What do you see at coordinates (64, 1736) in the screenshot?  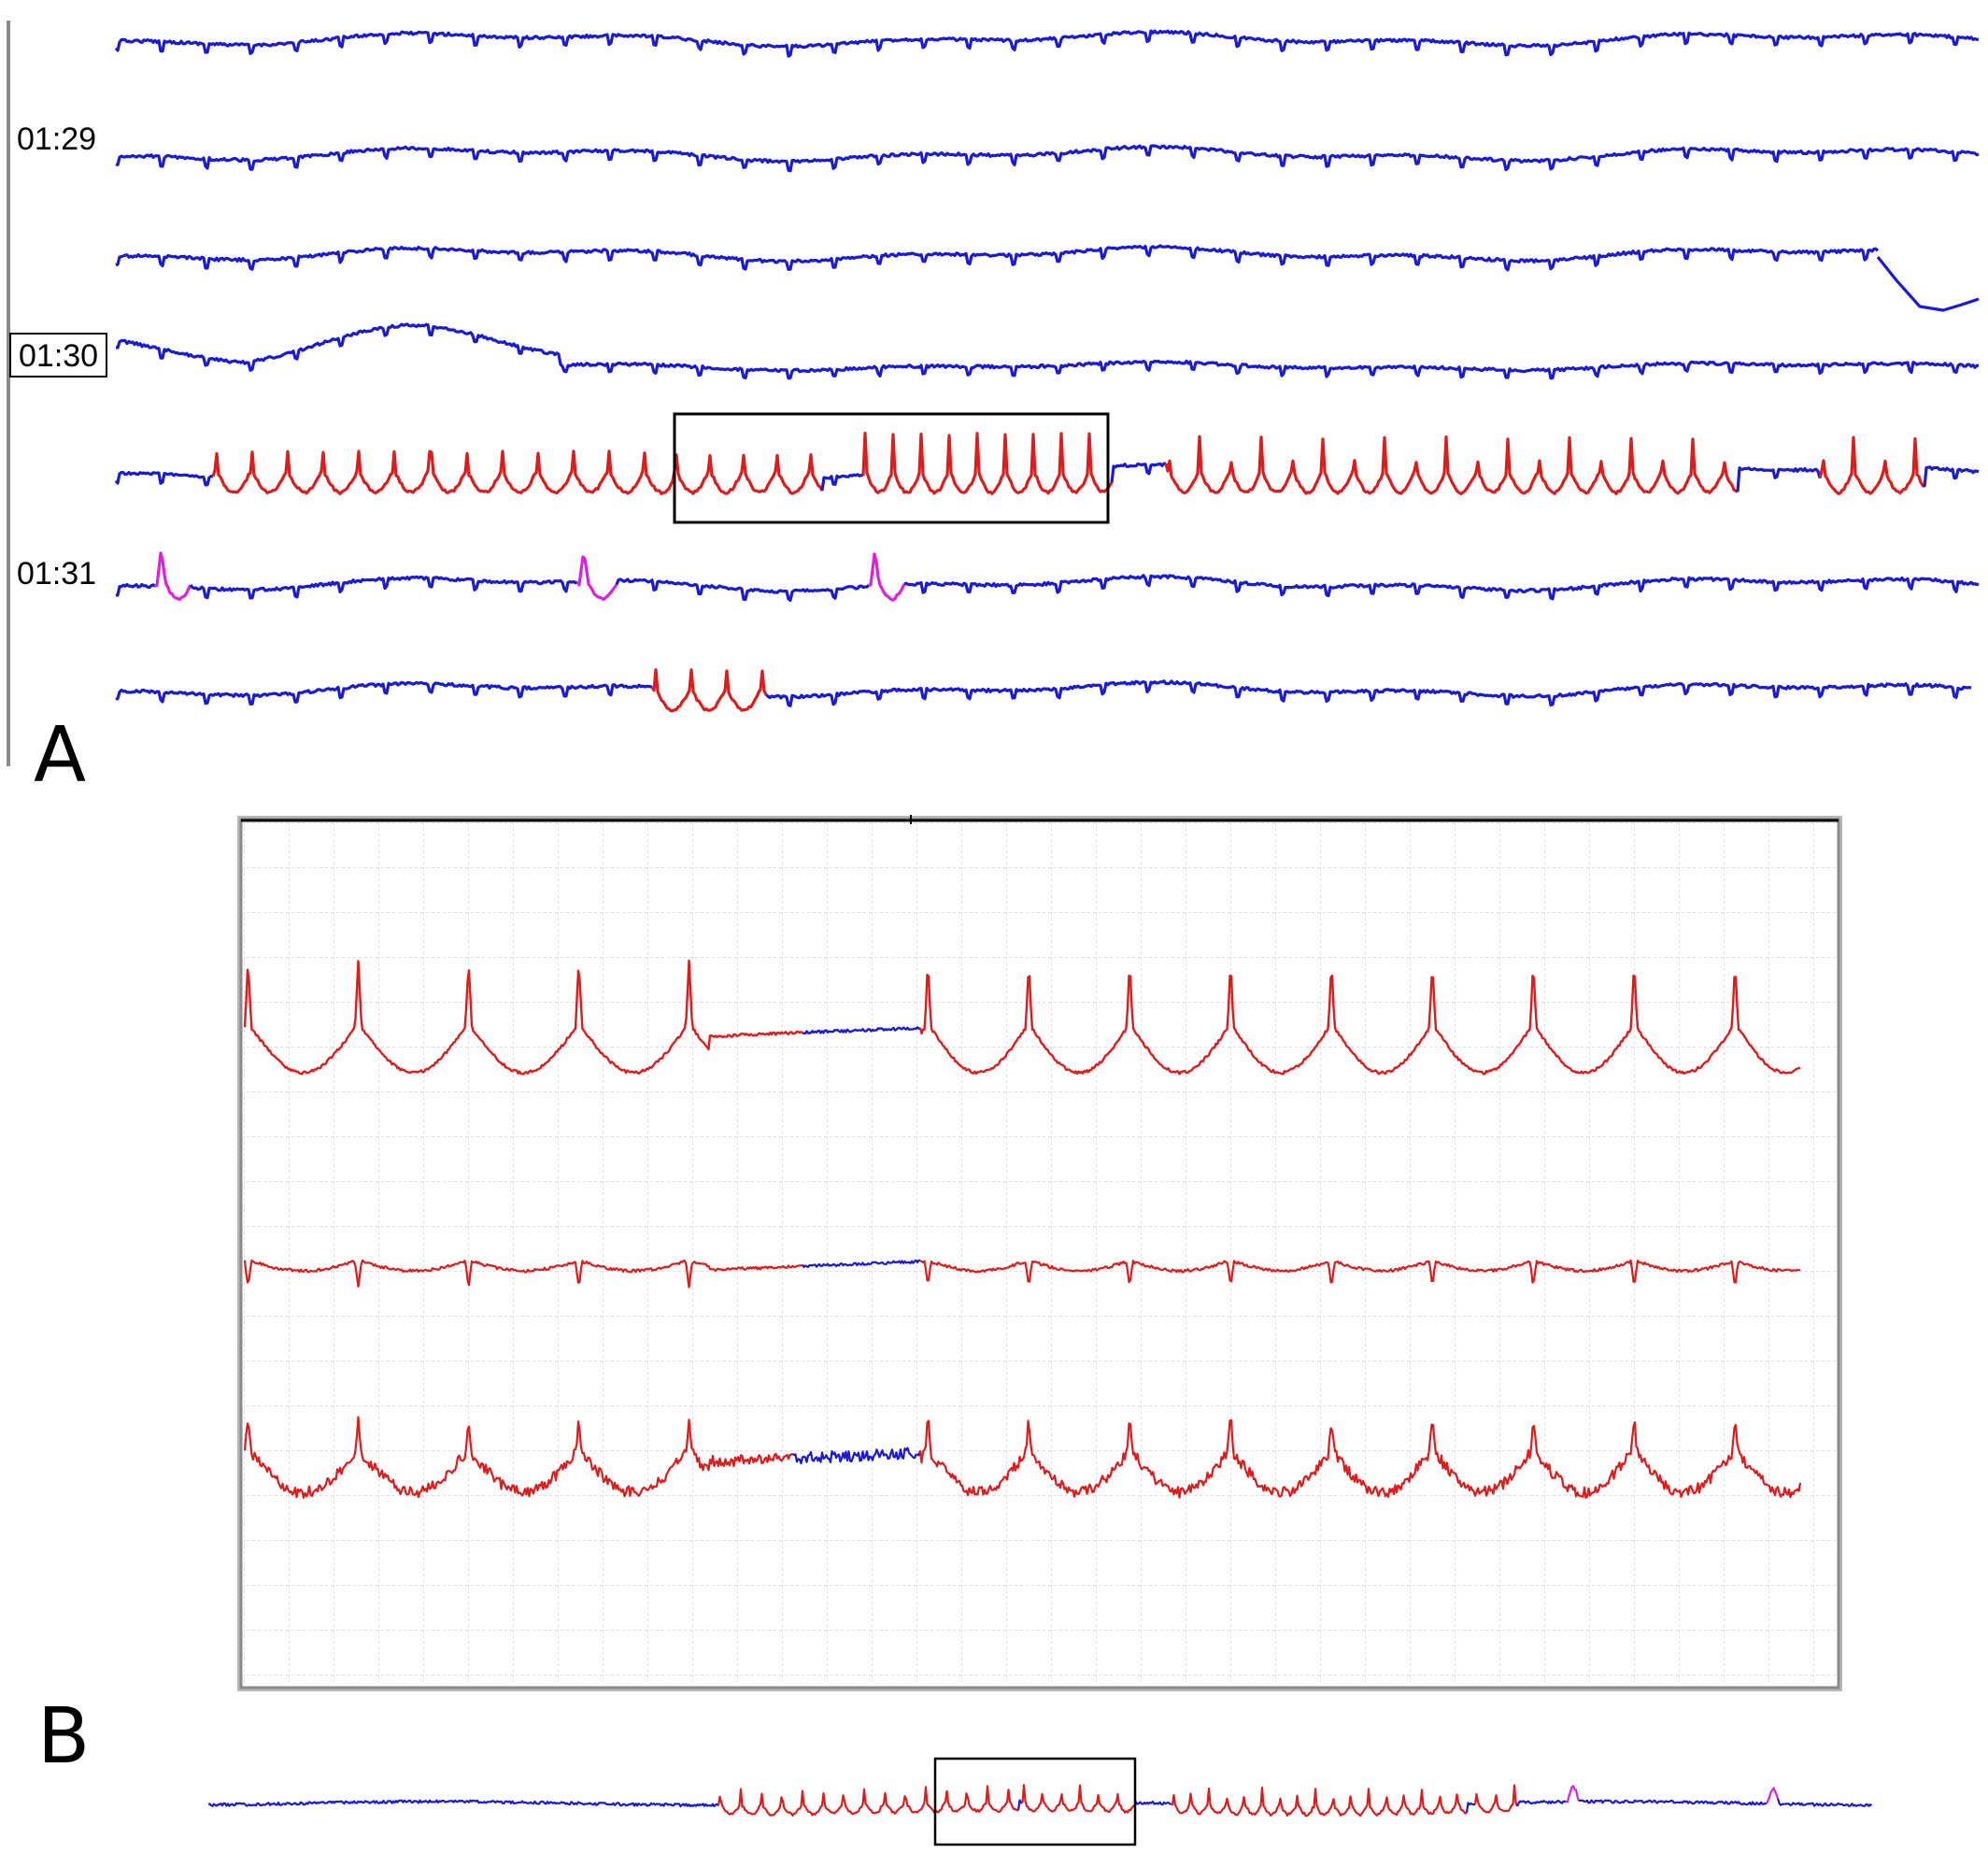 I see `panel-label-b: B` at bounding box center [64, 1736].